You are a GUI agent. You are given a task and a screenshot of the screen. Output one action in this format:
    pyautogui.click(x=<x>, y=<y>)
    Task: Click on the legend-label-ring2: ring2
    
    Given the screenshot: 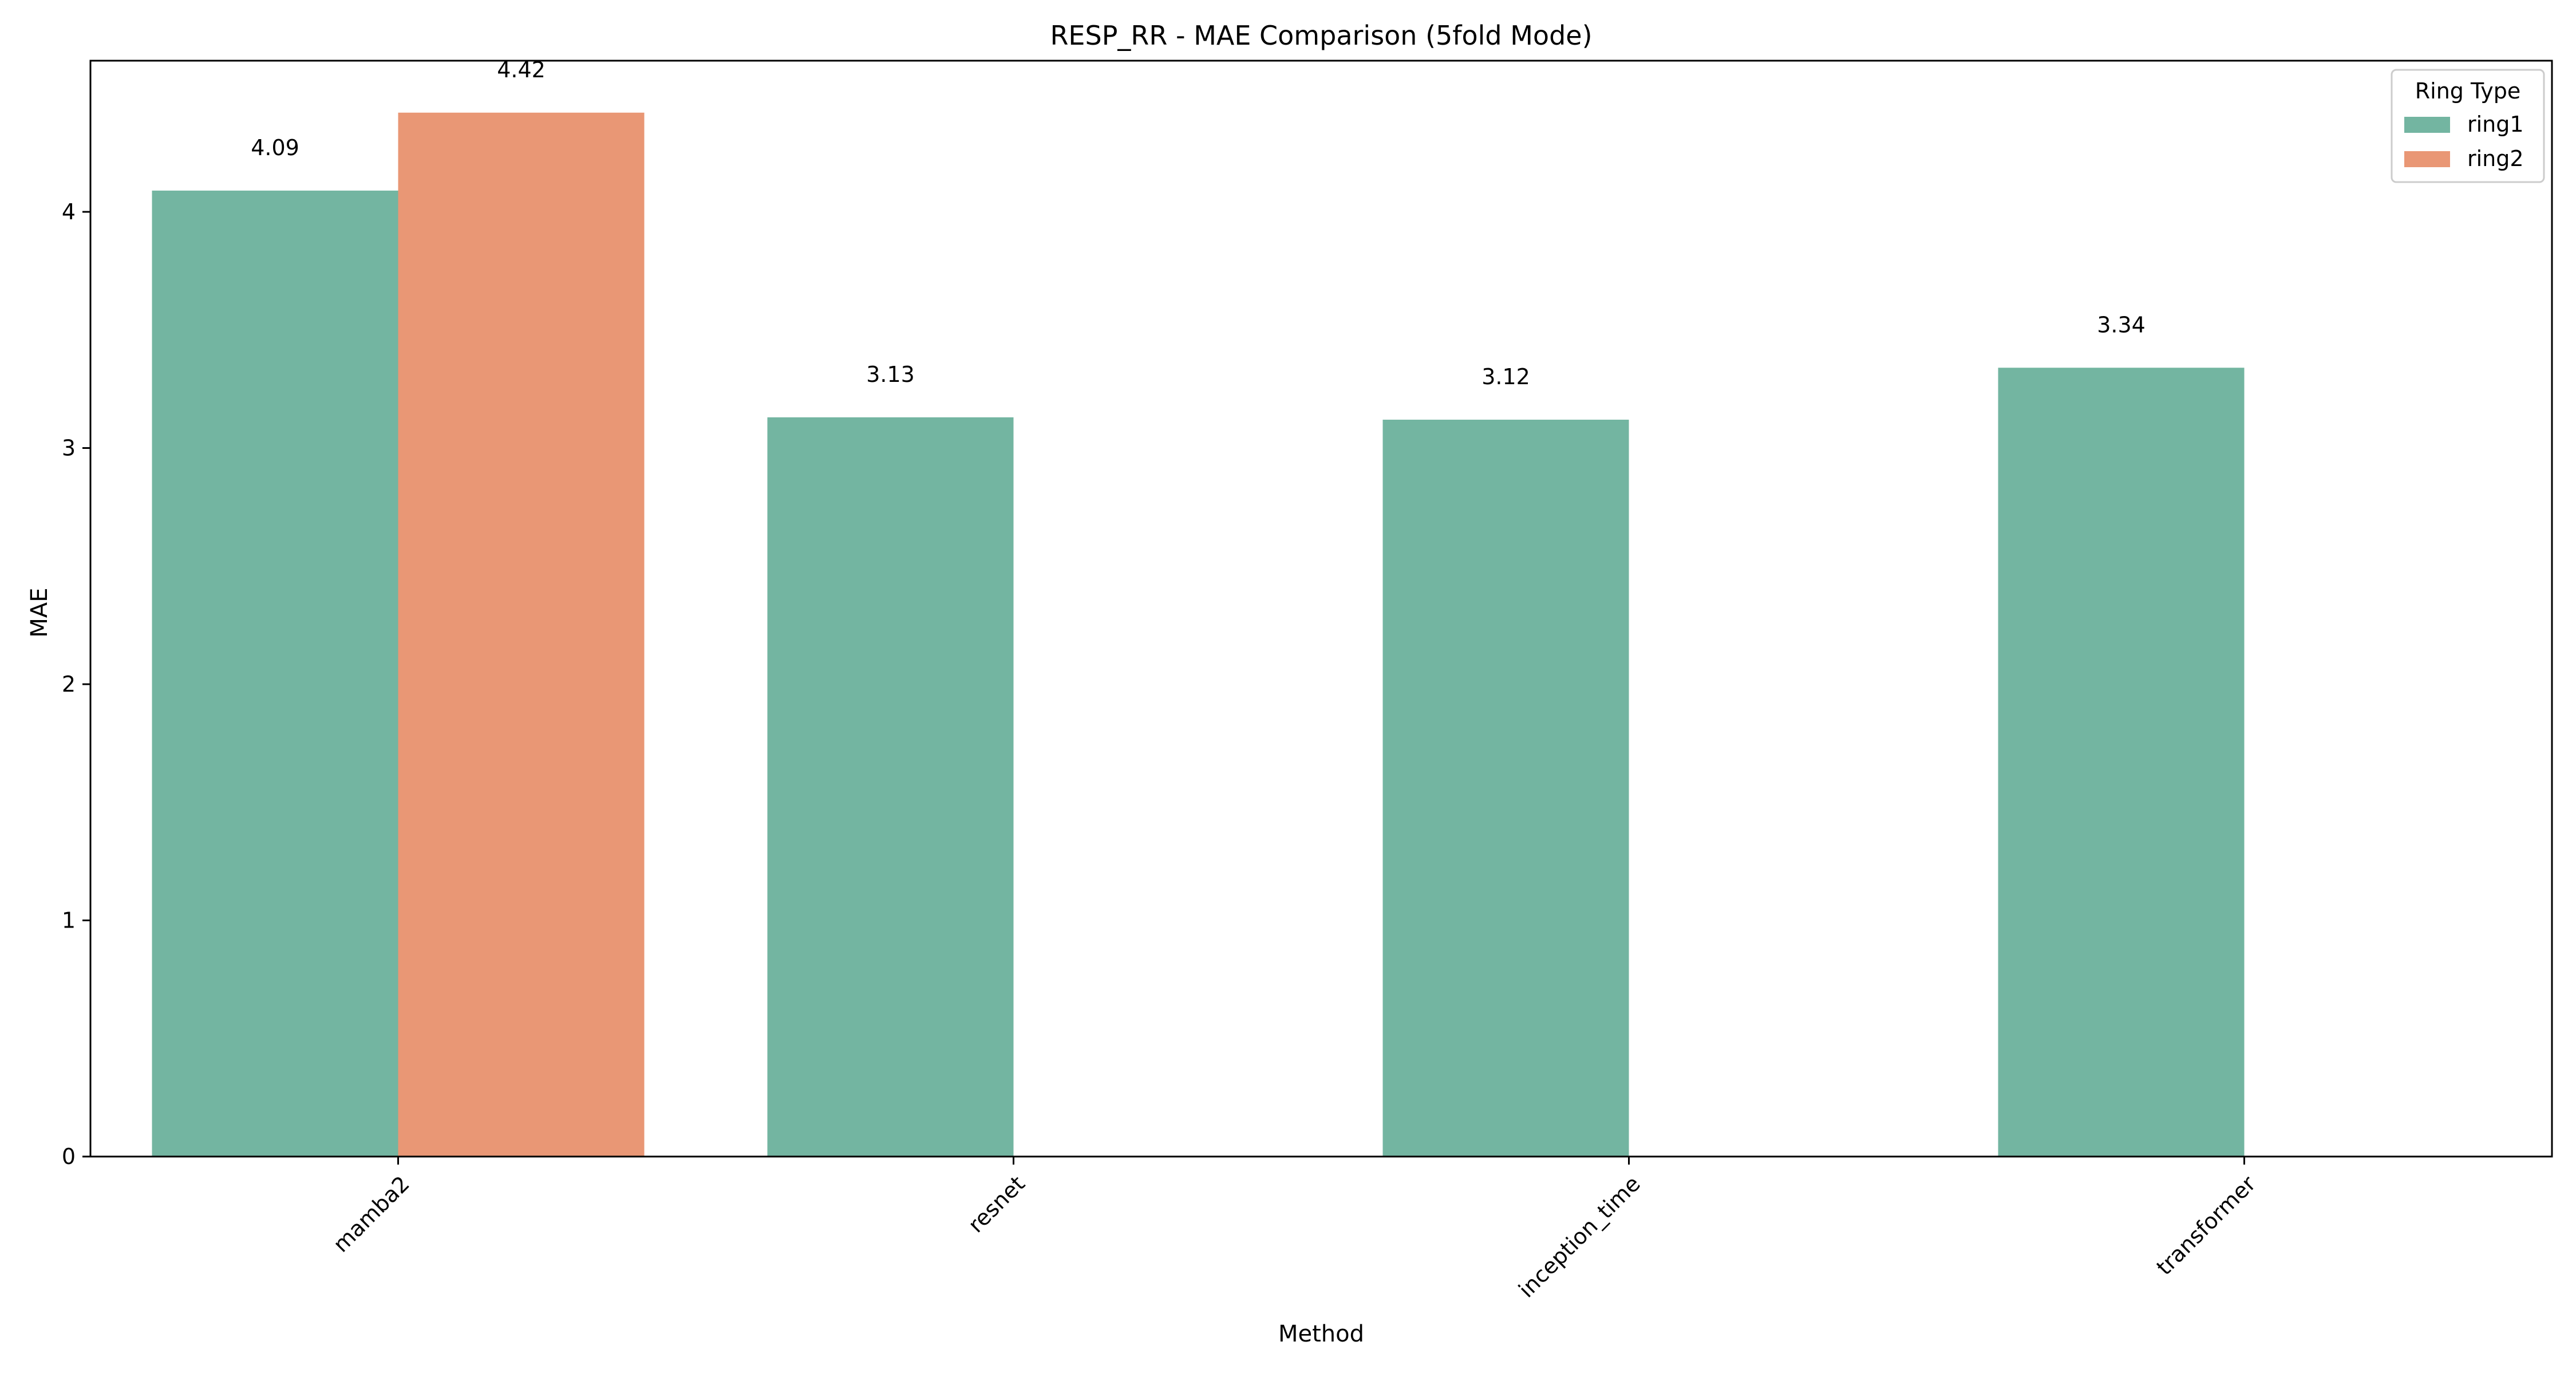 What is the action you would take?
    pyautogui.click(x=2495, y=158)
    